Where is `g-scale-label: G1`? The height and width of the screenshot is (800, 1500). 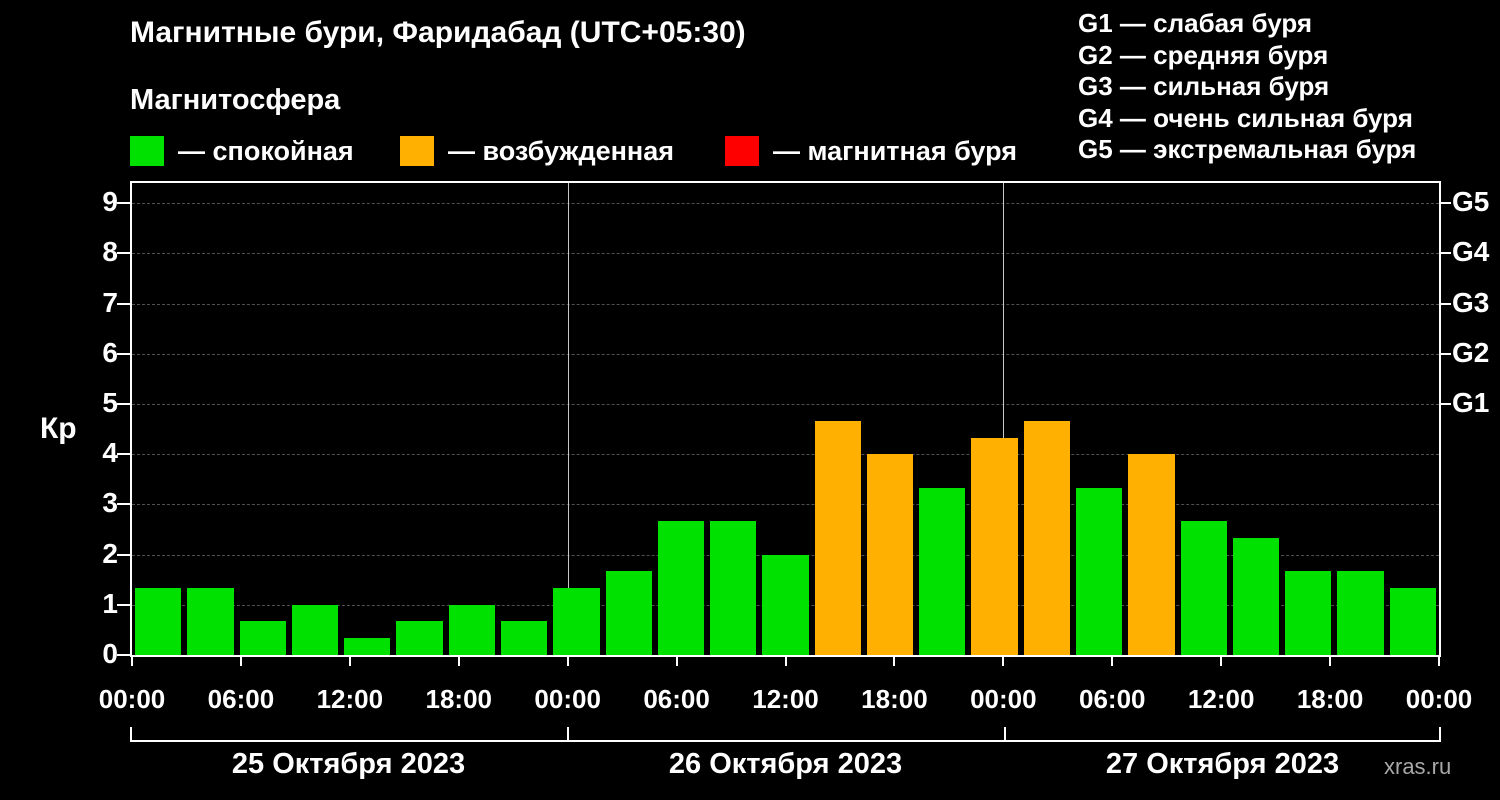 g-scale-label: G1 is located at coordinates (1471, 402).